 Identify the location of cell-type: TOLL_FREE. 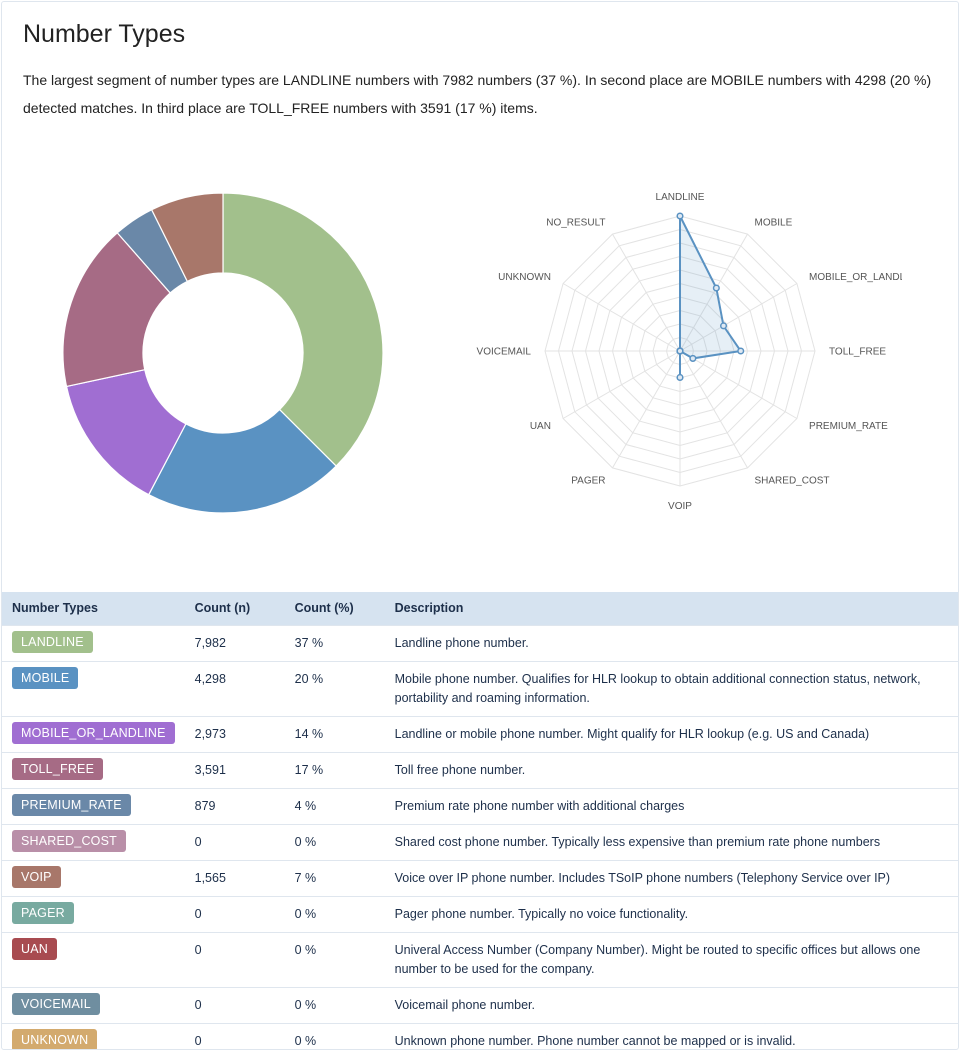
(93, 769).